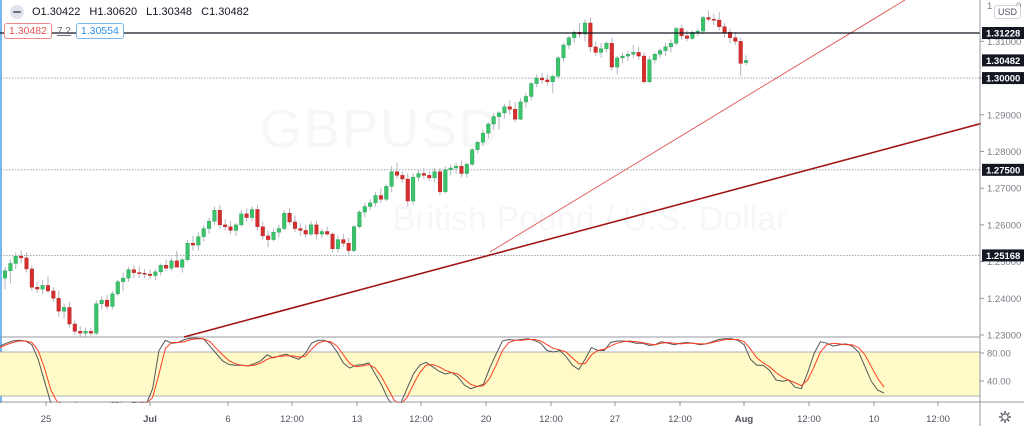 This screenshot has width=1024, height=426. Describe the element at coordinates (169, 12) in the screenshot. I see `low-value: L1.30348` at that location.